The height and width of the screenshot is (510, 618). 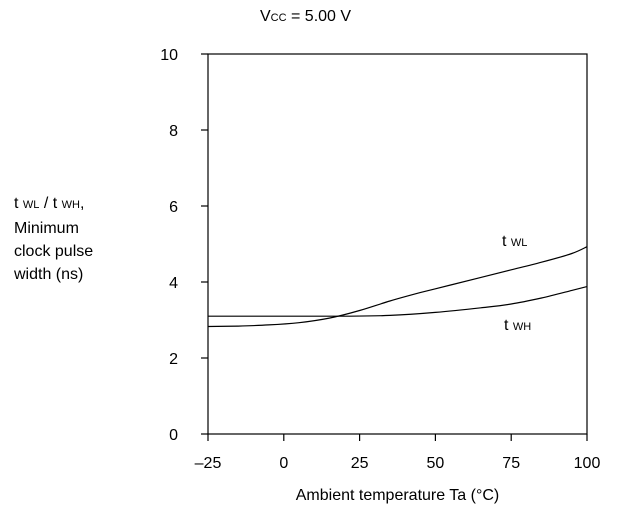 I want to click on y-tick-label: 8, so click(x=173, y=131).